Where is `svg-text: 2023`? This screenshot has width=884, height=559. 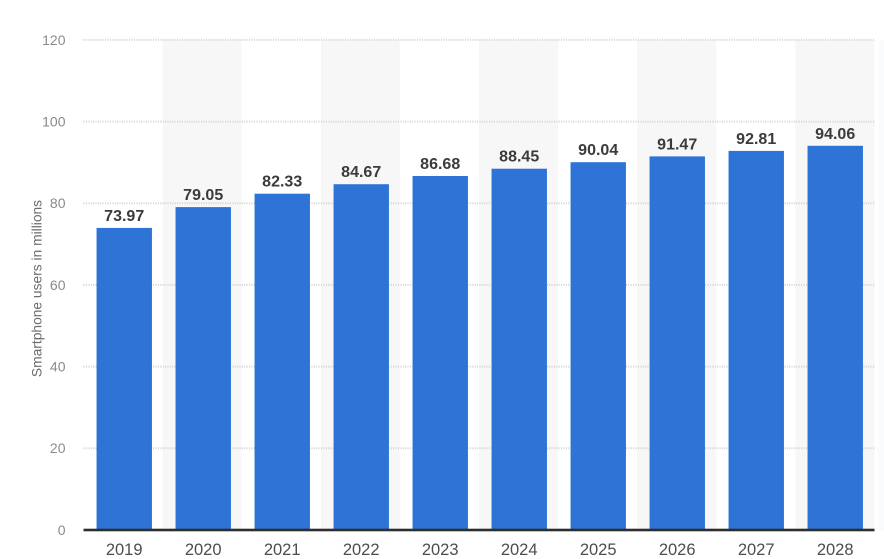
svg-text: 2023 is located at coordinates (440, 550).